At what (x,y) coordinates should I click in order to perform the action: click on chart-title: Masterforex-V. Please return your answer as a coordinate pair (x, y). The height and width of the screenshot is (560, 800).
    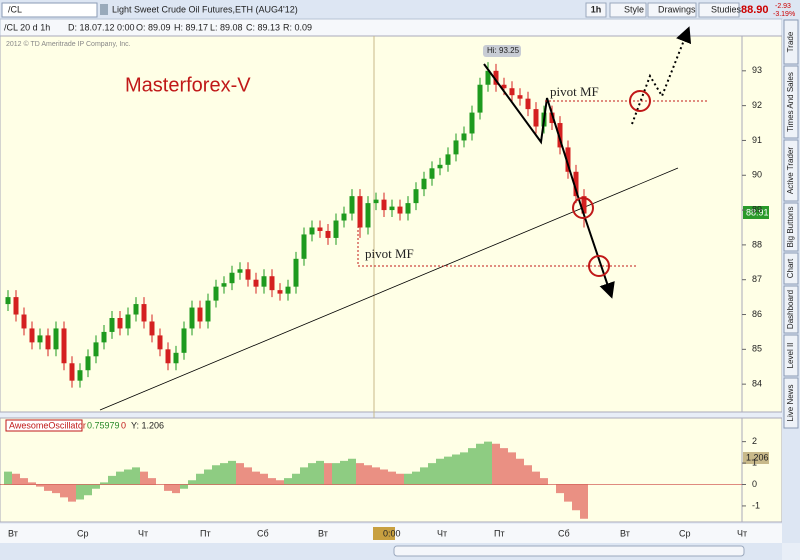
    Looking at the image, I should click on (188, 85).